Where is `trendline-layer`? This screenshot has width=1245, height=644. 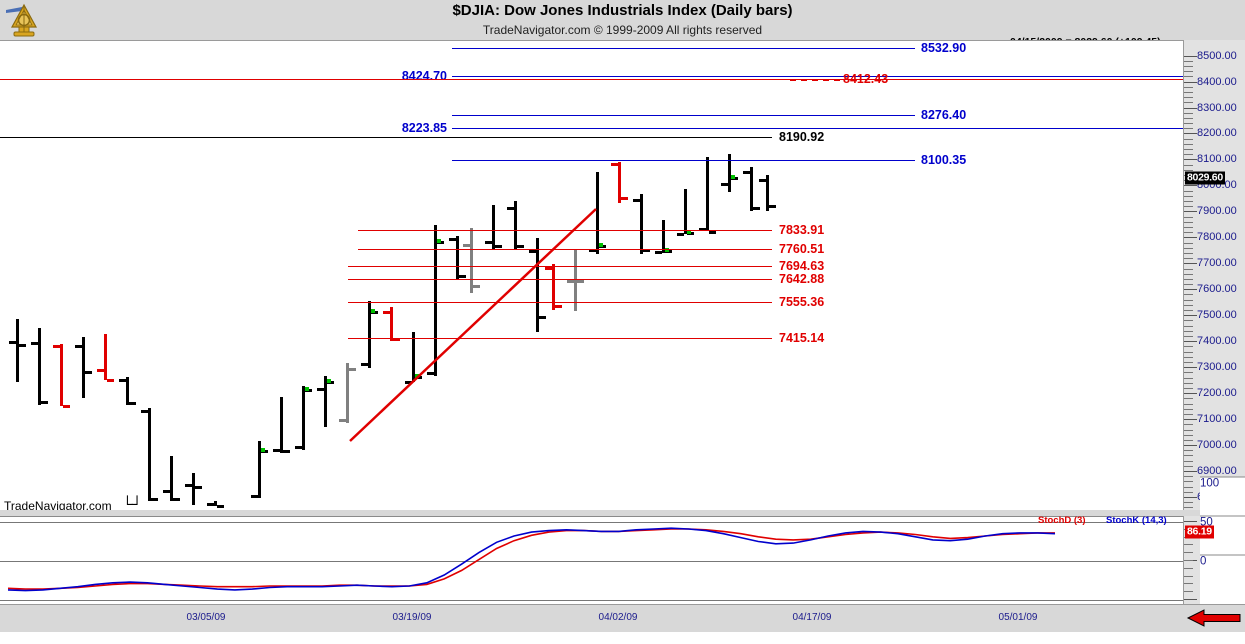 trendline-layer is located at coordinates (473, 325).